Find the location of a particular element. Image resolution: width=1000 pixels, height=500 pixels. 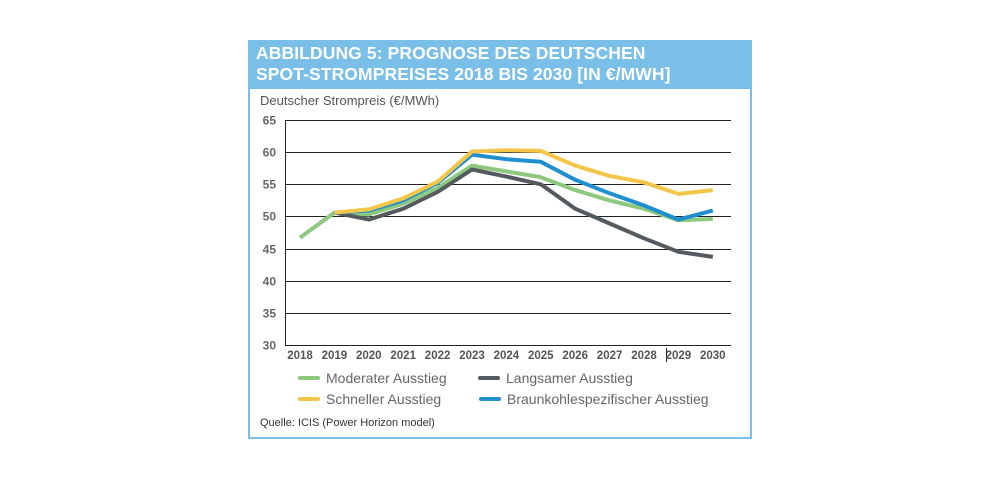

x-tick-label-2020: 2020 is located at coordinates (369, 356).